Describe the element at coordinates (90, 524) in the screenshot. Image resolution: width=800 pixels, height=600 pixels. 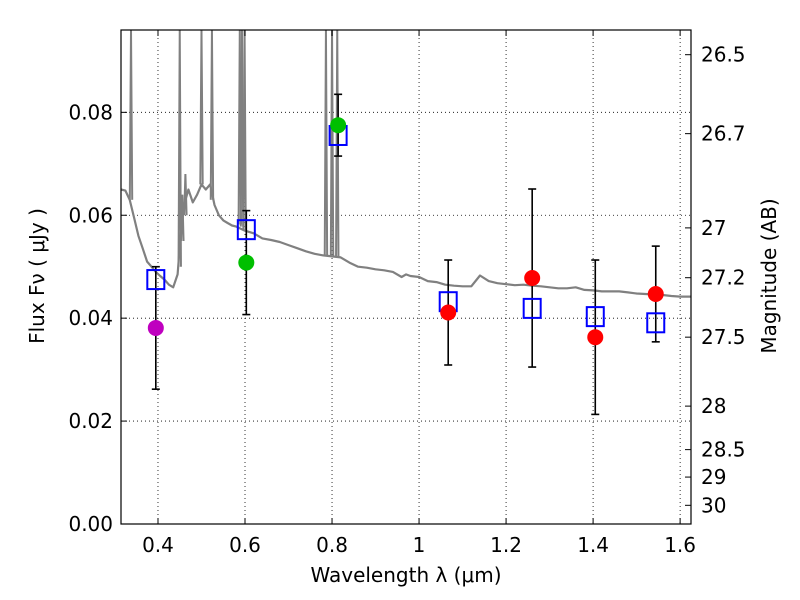
I see `y-tick-label: 0.00` at that location.